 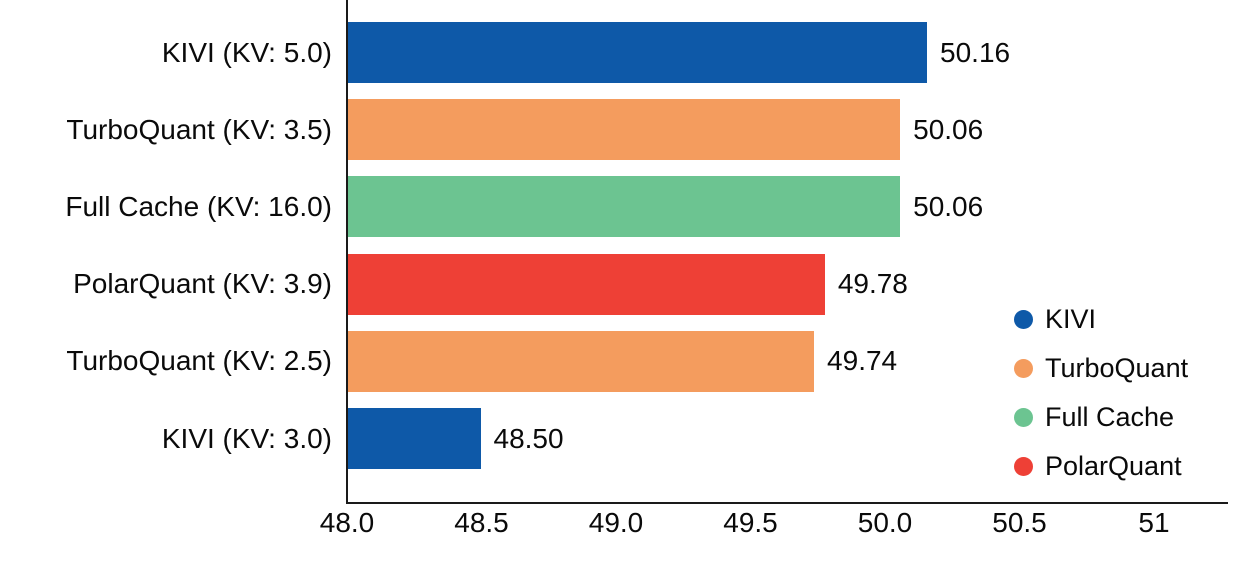 I want to click on bar-full-cache, so click(x=624, y=207).